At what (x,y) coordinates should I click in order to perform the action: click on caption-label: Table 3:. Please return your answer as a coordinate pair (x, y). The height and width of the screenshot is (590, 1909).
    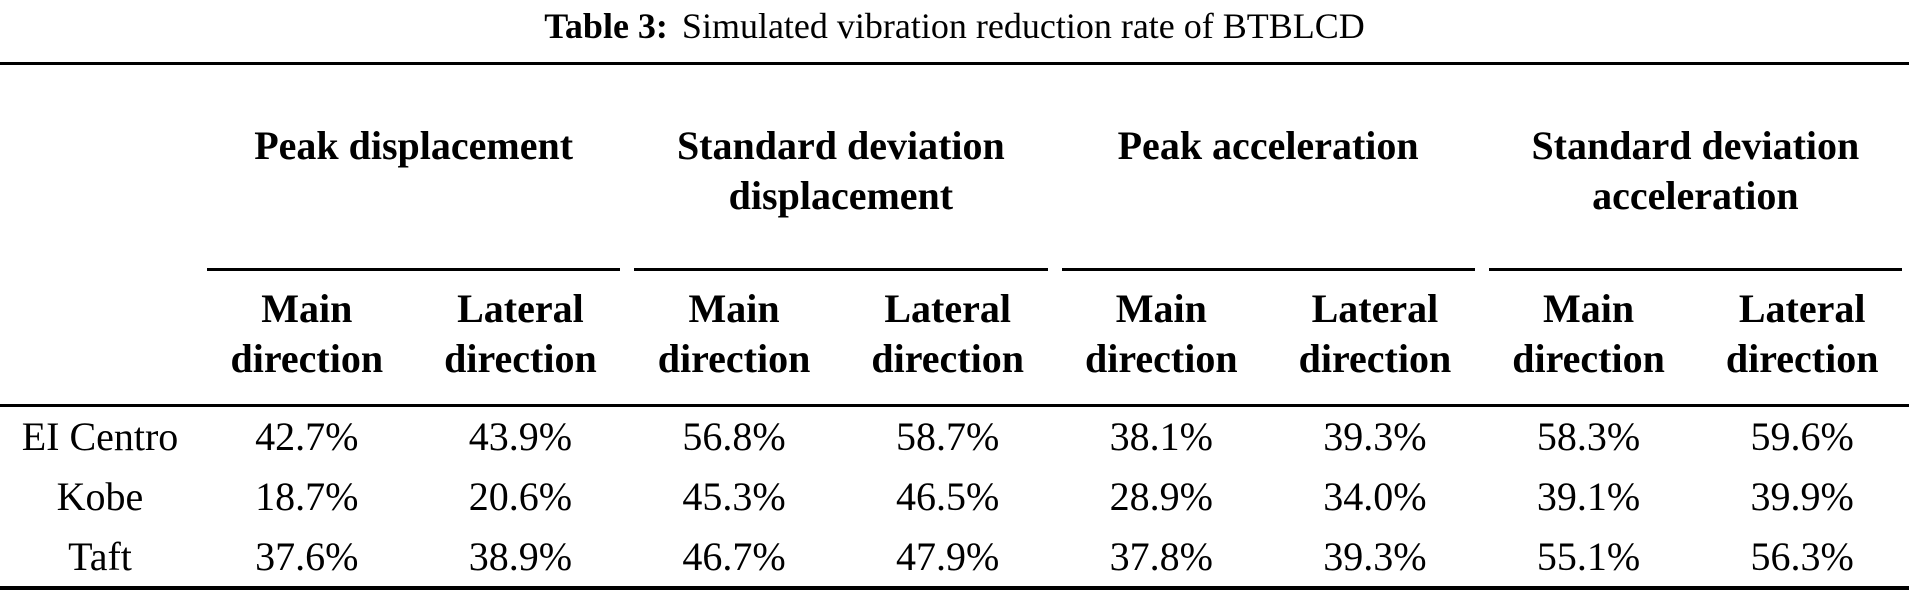
    Looking at the image, I should click on (606, 26).